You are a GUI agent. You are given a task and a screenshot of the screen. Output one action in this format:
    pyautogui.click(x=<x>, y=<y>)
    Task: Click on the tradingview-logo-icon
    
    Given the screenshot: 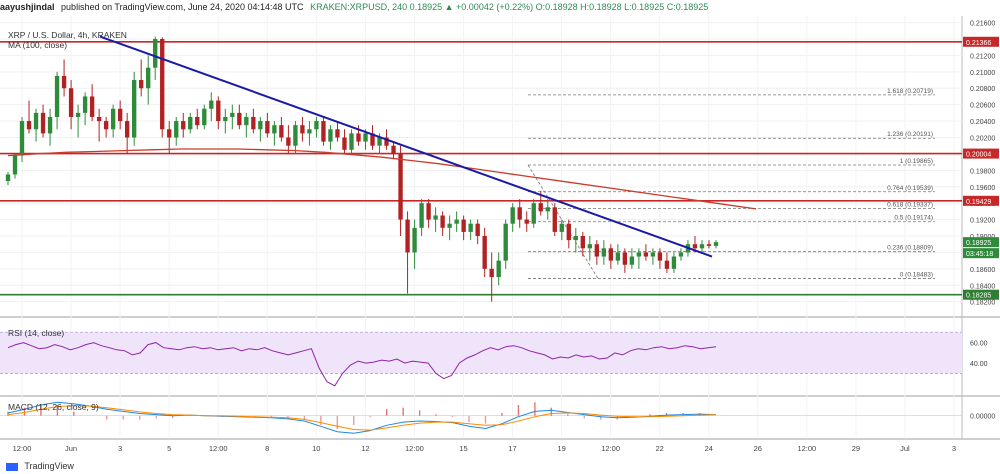 What is the action you would take?
    pyautogui.click(x=12, y=466)
    